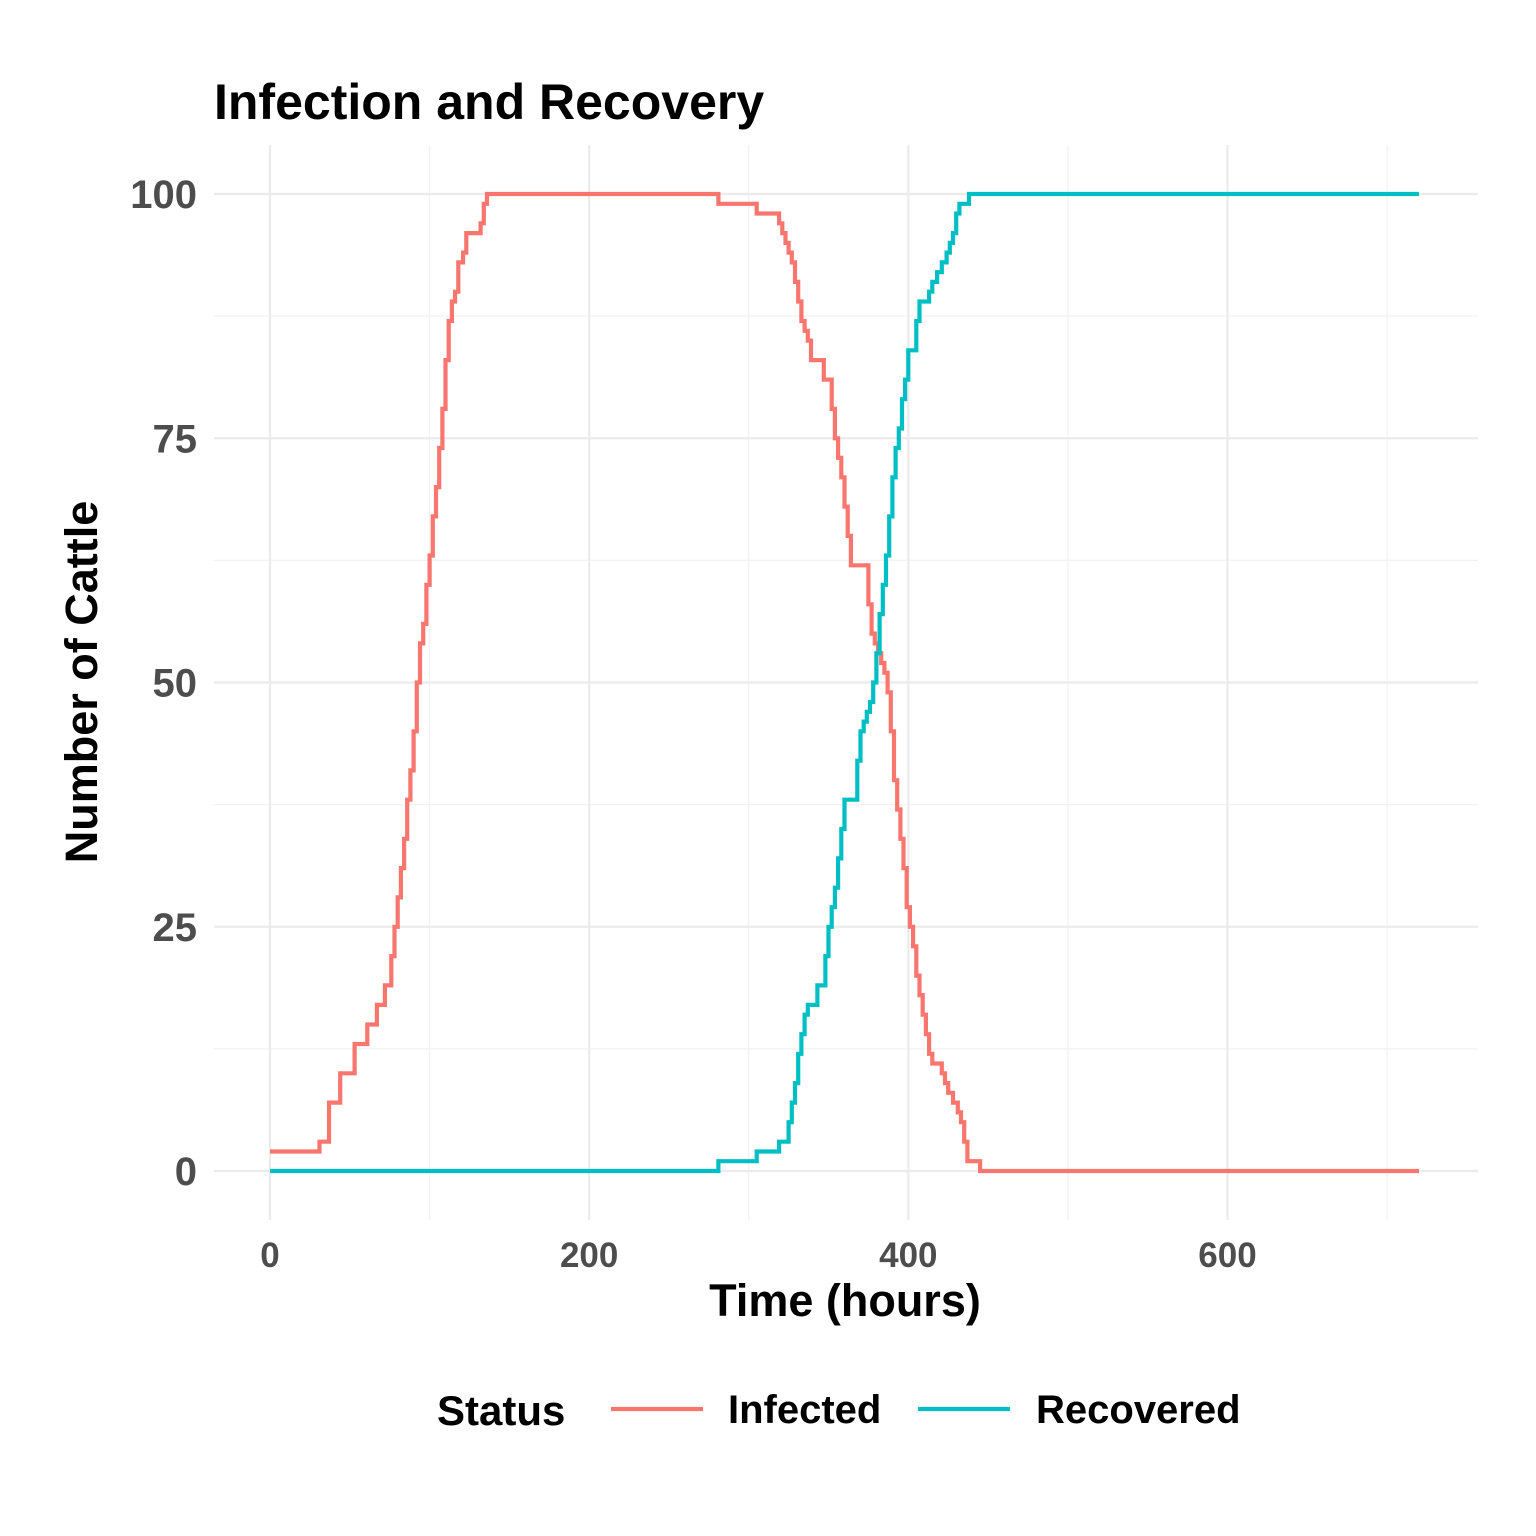 The image size is (1536, 1536). Describe the element at coordinates (845, 1300) in the screenshot. I see `x-axis-title: Time (hours)` at that location.